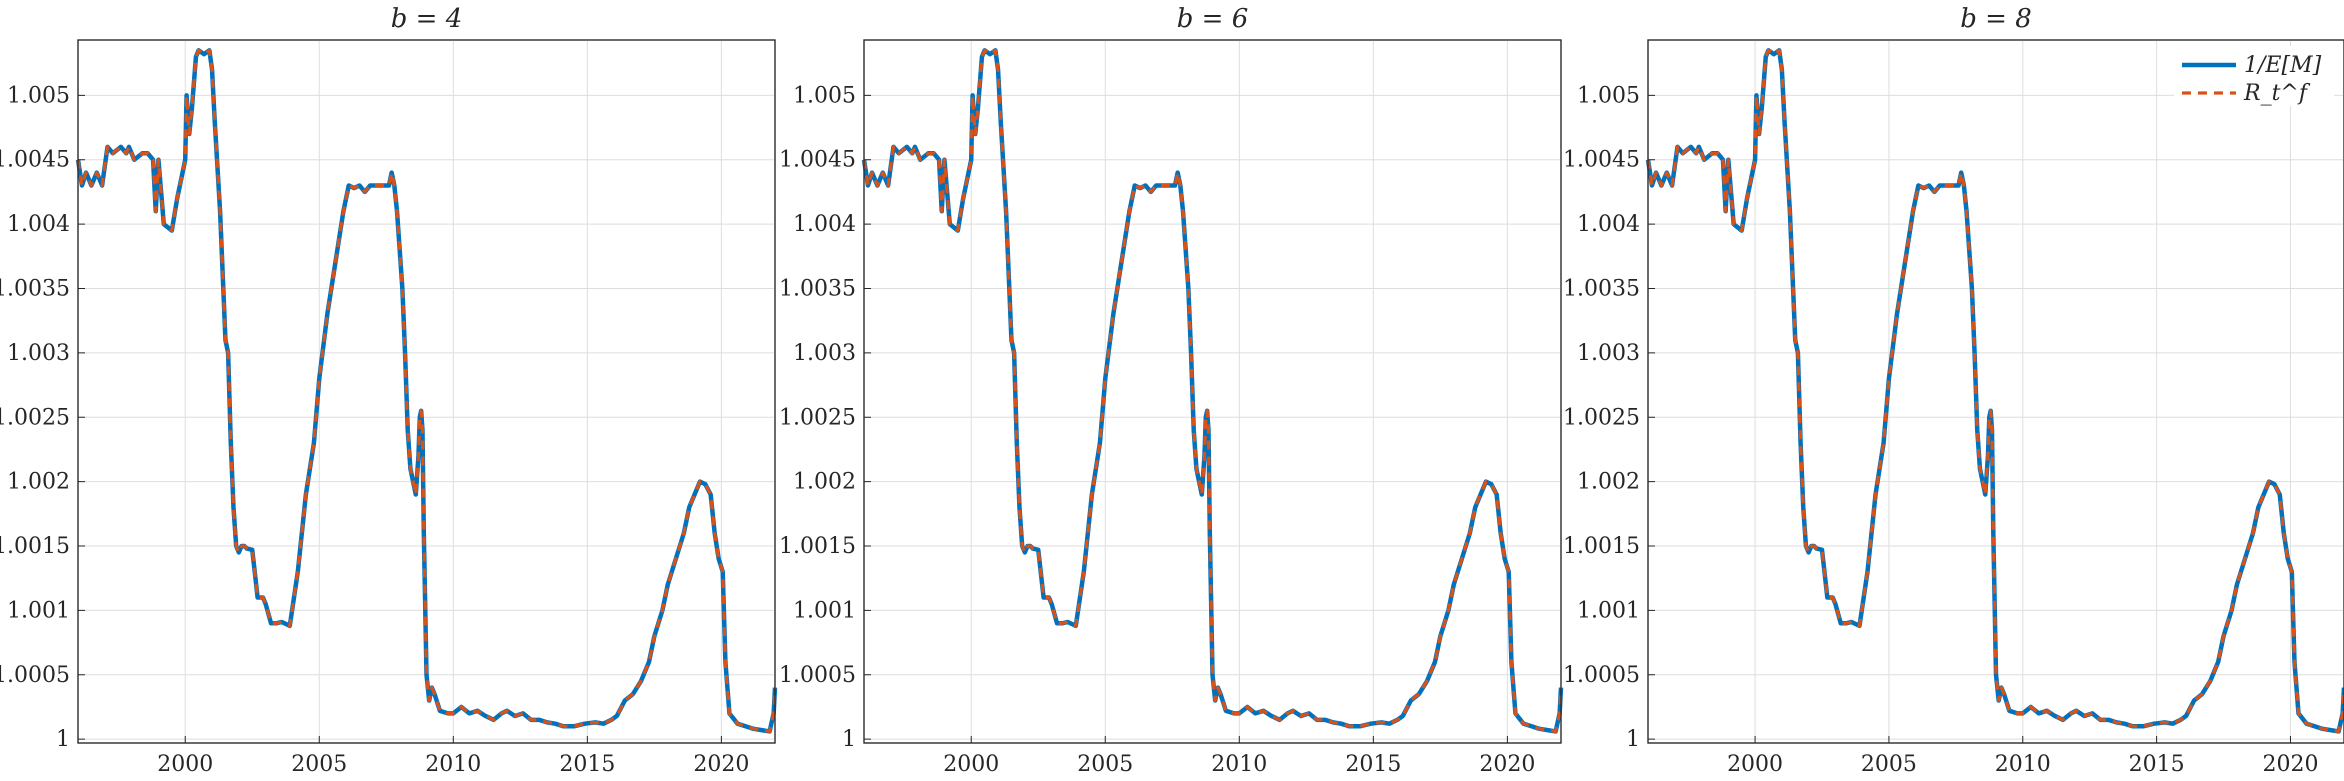 The image size is (2344, 781). What do you see at coordinates (2283, 65) in the screenshot?
I see `legend-label-inv-expected-m: 1/E[M]` at bounding box center [2283, 65].